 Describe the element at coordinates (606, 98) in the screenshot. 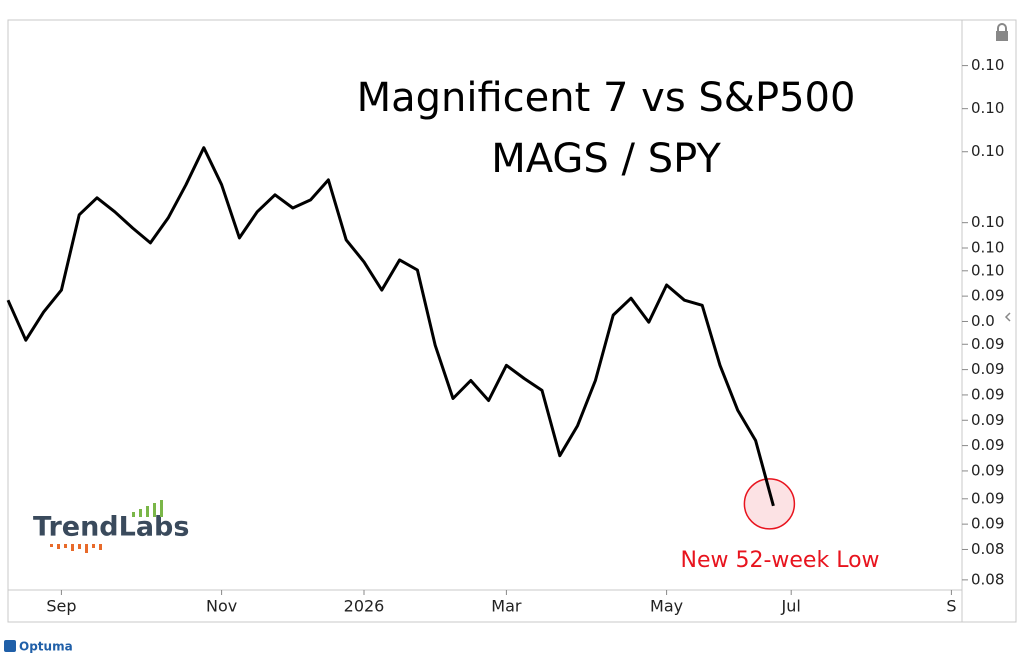

I see `chart-title: Magnificent 7 vs S&P500` at that location.